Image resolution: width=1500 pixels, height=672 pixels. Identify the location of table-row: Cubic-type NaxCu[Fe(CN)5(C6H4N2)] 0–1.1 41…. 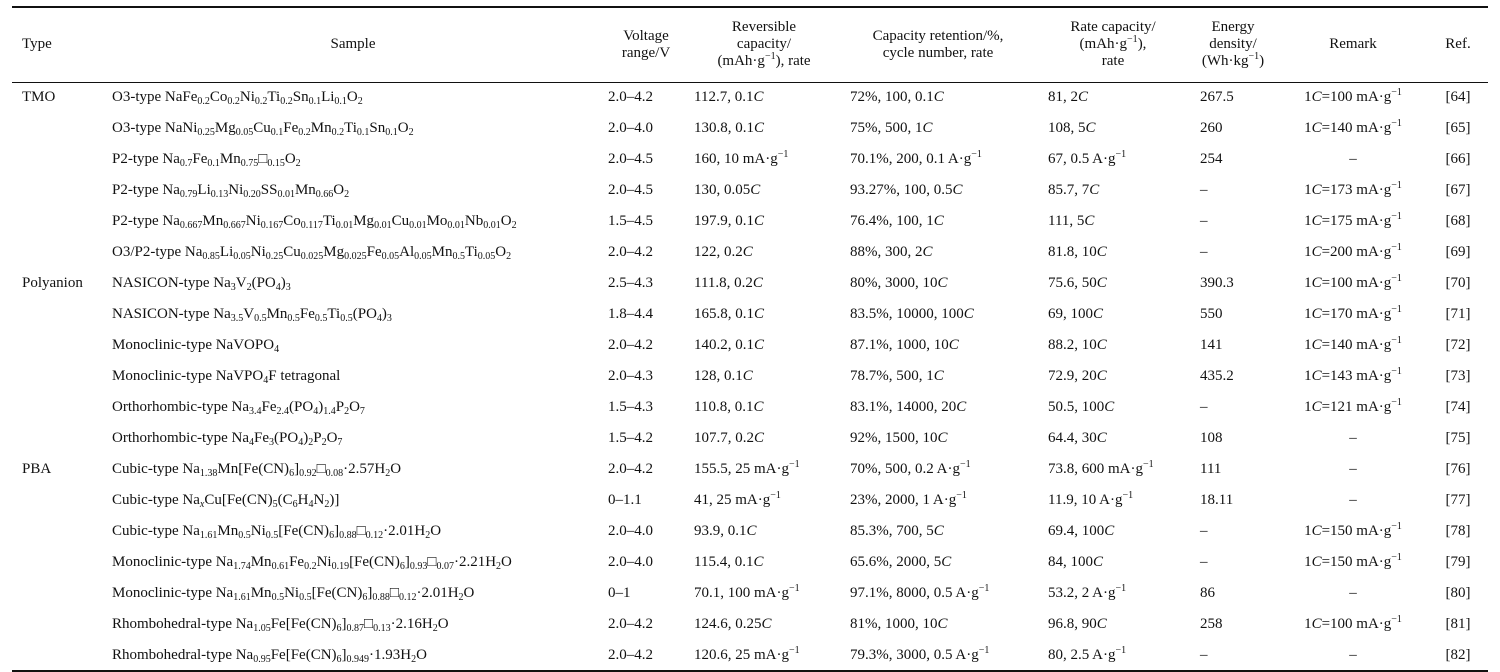
(750, 500).